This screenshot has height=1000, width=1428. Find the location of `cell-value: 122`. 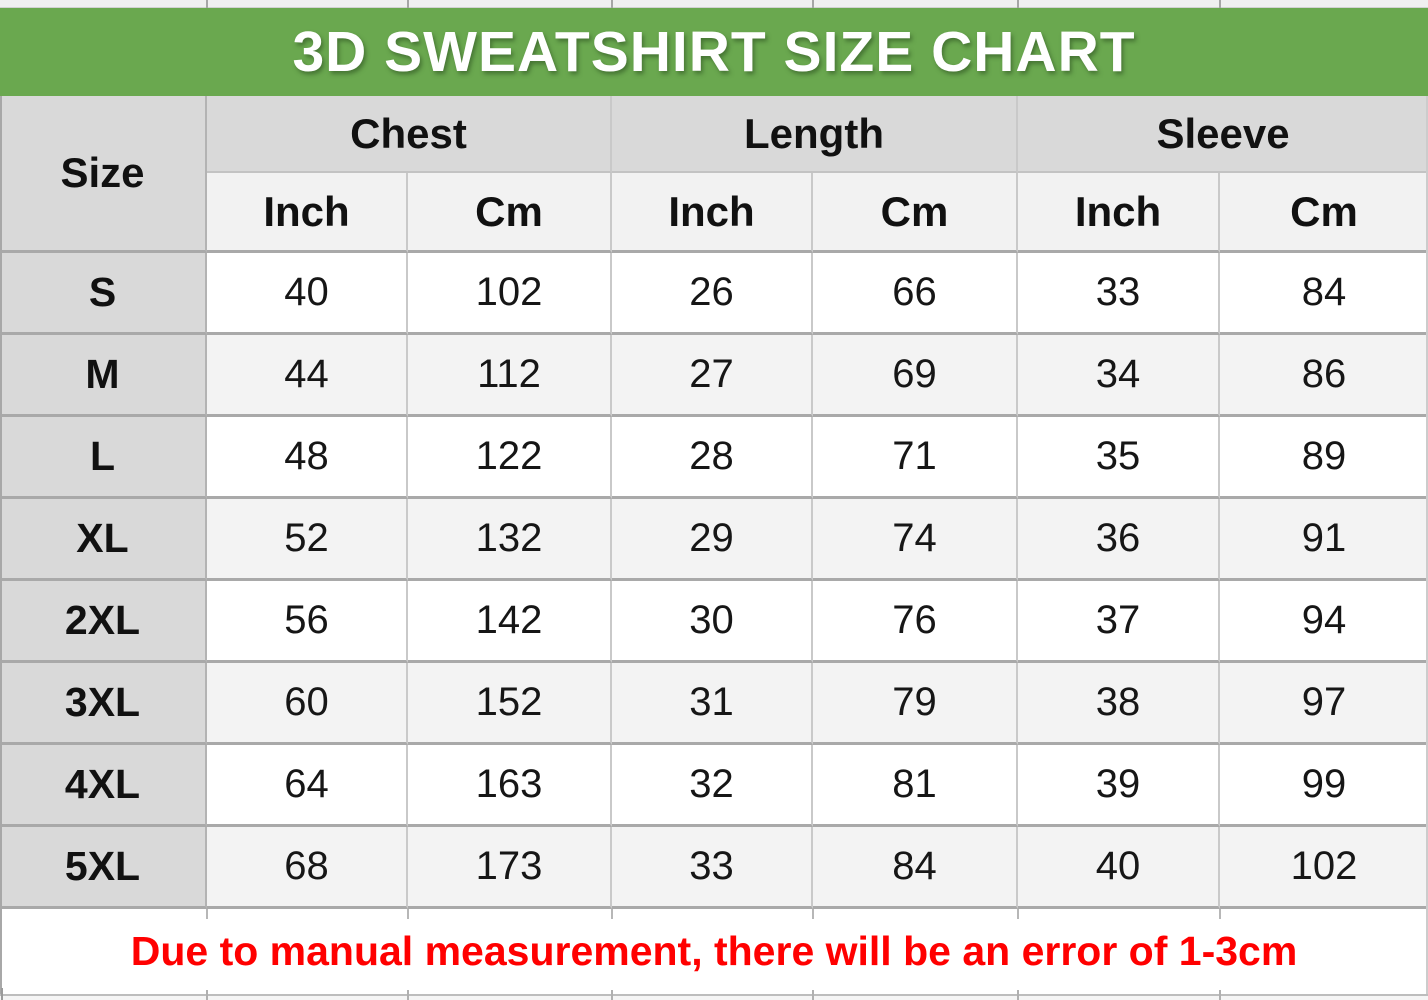

cell-value: 122 is located at coordinates (510, 458).